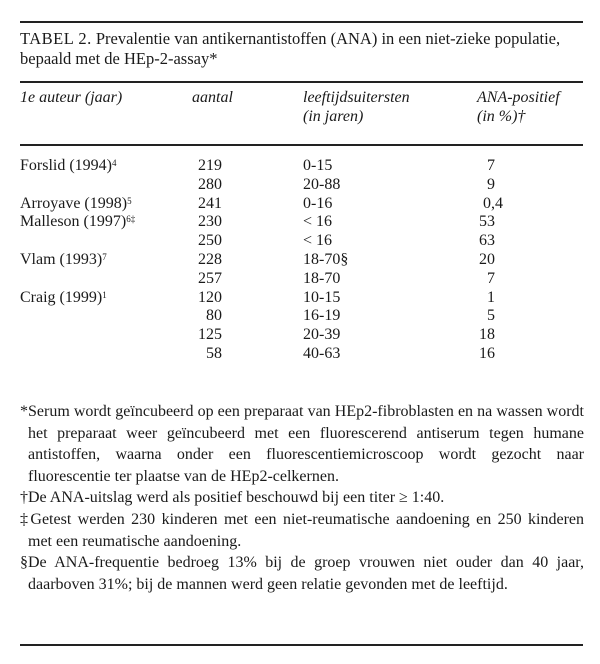  I want to click on cell-author: Vlam (1993)7, so click(63, 260).